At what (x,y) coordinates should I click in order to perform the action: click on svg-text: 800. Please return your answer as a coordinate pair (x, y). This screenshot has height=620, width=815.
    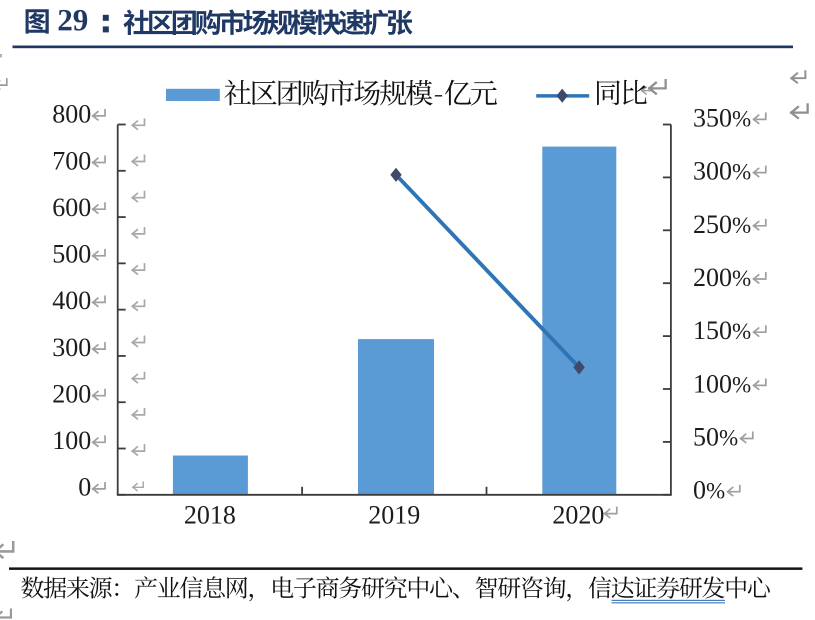
    Looking at the image, I should click on (71, 114).